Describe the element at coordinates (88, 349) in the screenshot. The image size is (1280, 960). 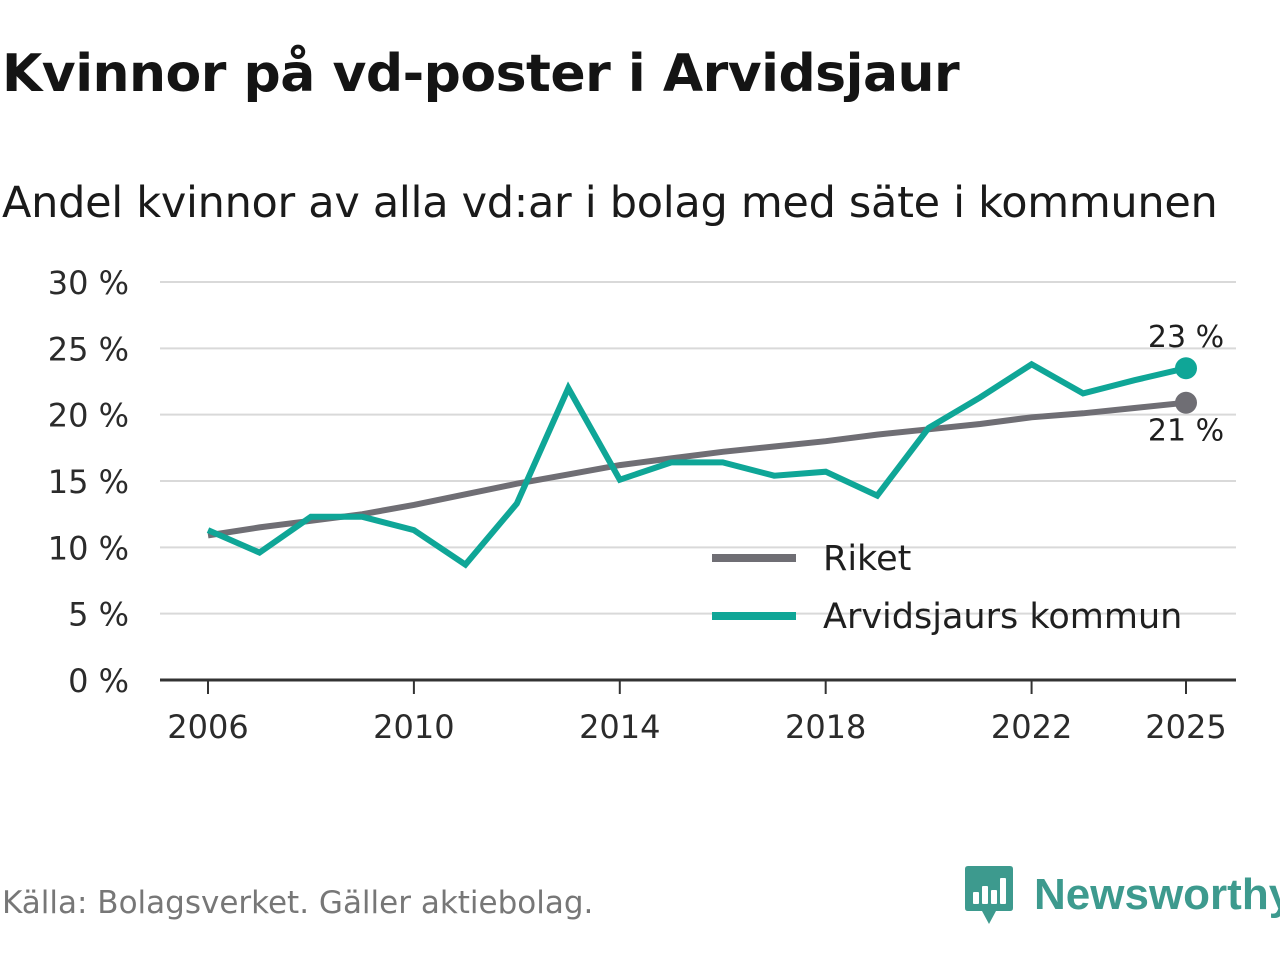
I see `y-tick-label: 25 %` at that location.